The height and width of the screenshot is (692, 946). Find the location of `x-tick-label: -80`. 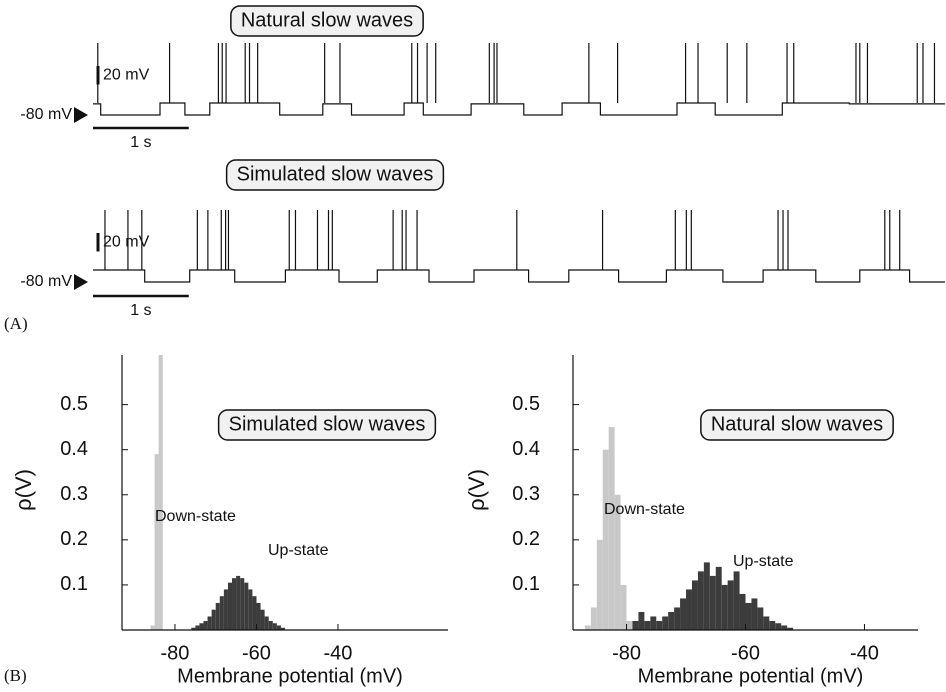

x-tick-label: -80 is located at coordinates (626, 653).